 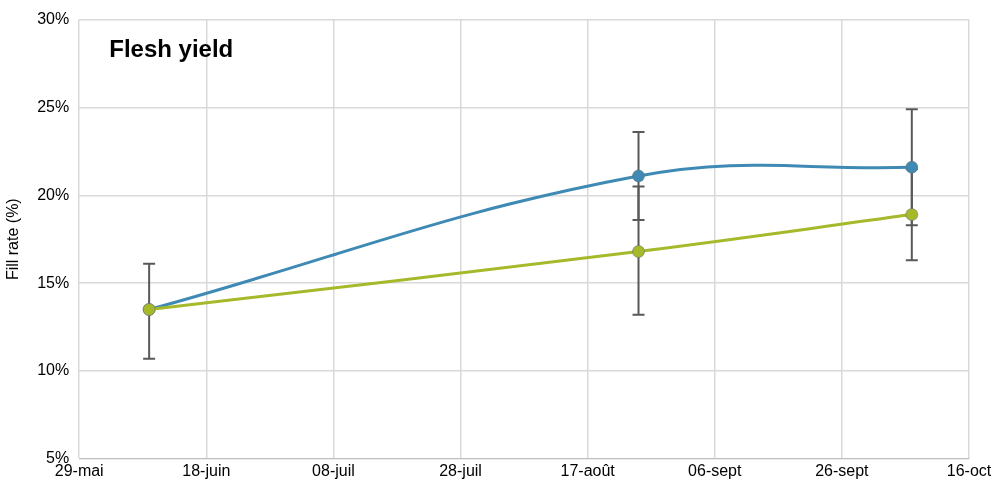 What do you see at coordinates (171, 49) in the screenshot?
I see `text: Flesh yield` at bounding box center [171, 49].